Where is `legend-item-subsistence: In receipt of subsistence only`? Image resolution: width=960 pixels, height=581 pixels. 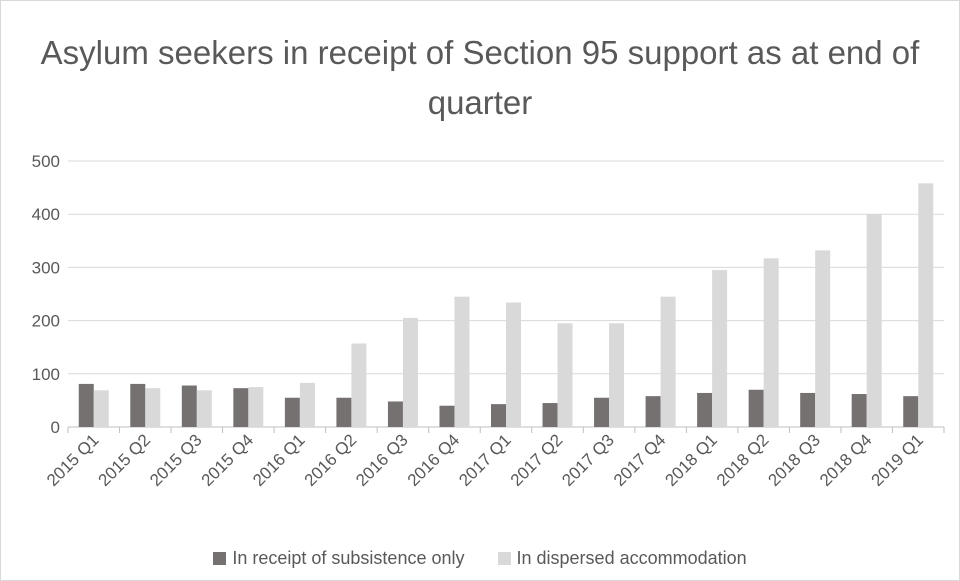
legend-item-subsistence: In receipt of subsistence only is located at coordinates (339, 558).